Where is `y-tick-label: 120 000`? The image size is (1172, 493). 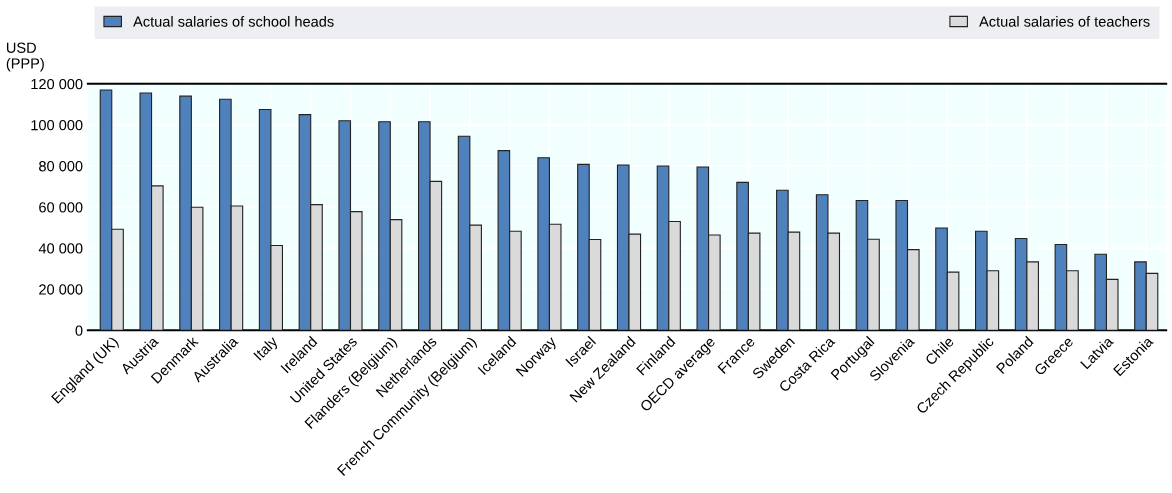
y-tick-label: 120 000 is located at coordinates (57, 84).